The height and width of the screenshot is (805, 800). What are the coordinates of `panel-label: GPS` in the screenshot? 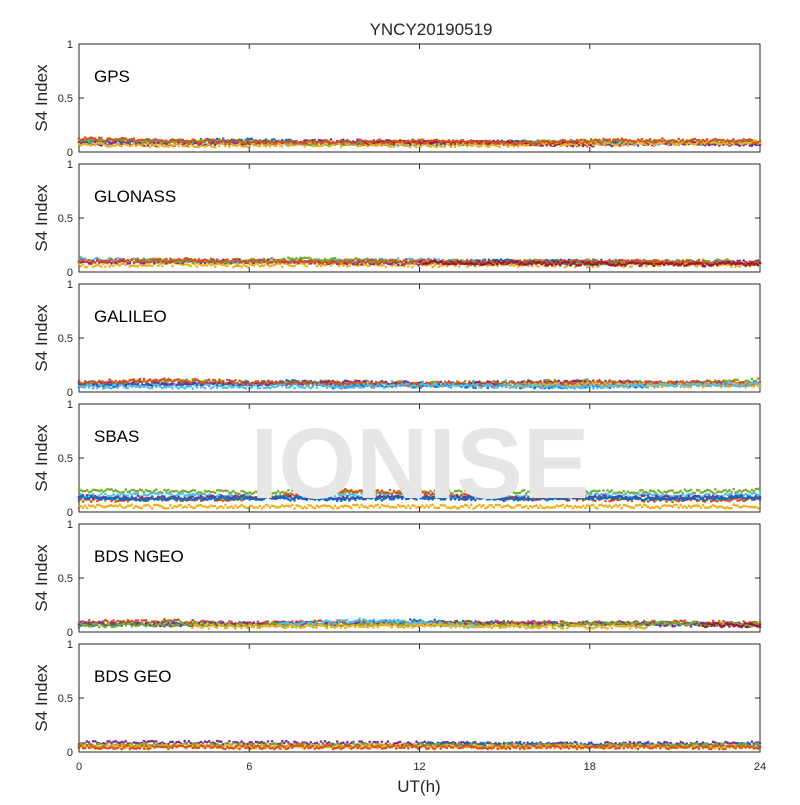 It's located at (112, 76).